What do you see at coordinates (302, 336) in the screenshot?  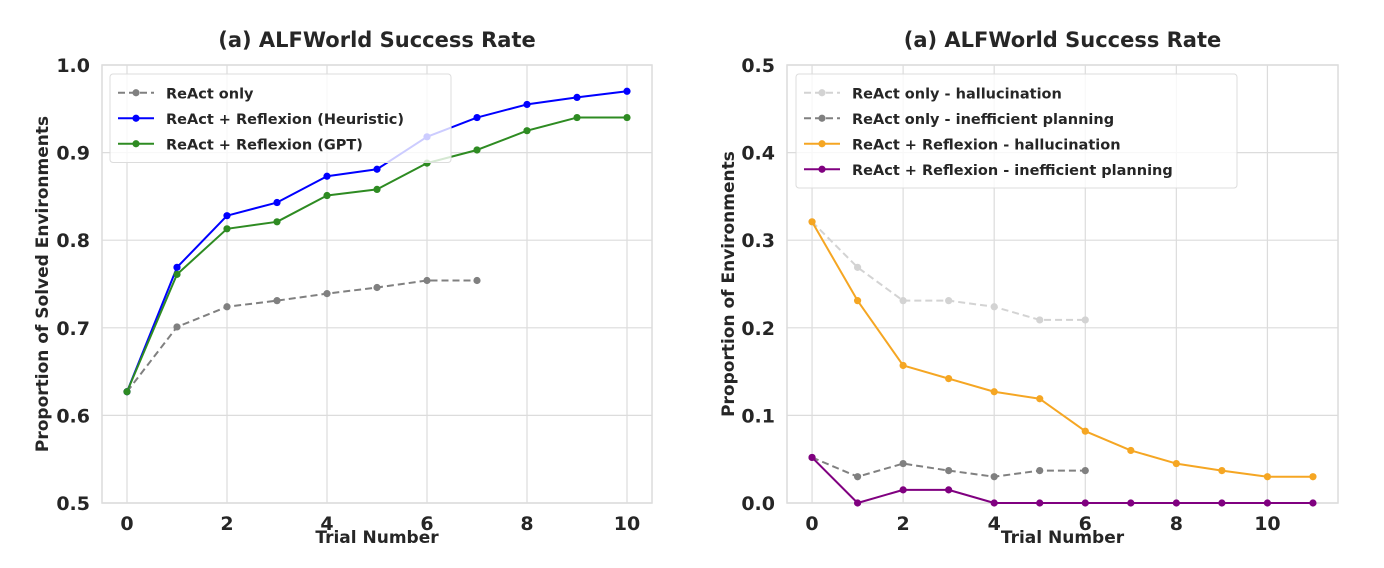 I see `series-react-only` at bounding box center [302, 336].